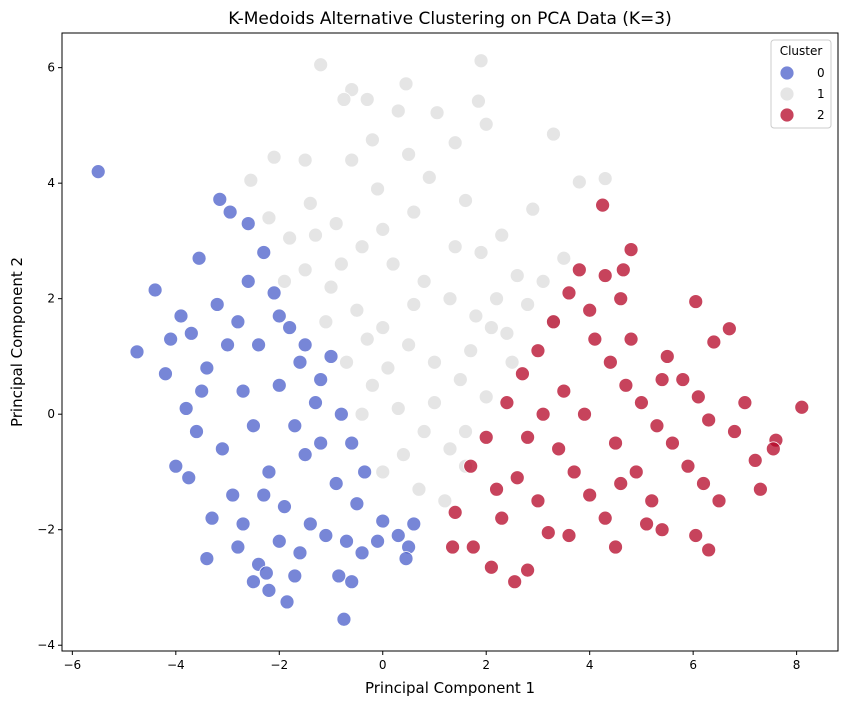  Describe the element at coordinates (486, 665) in the screenshot. I see `x-tick-label: 2` at that location.